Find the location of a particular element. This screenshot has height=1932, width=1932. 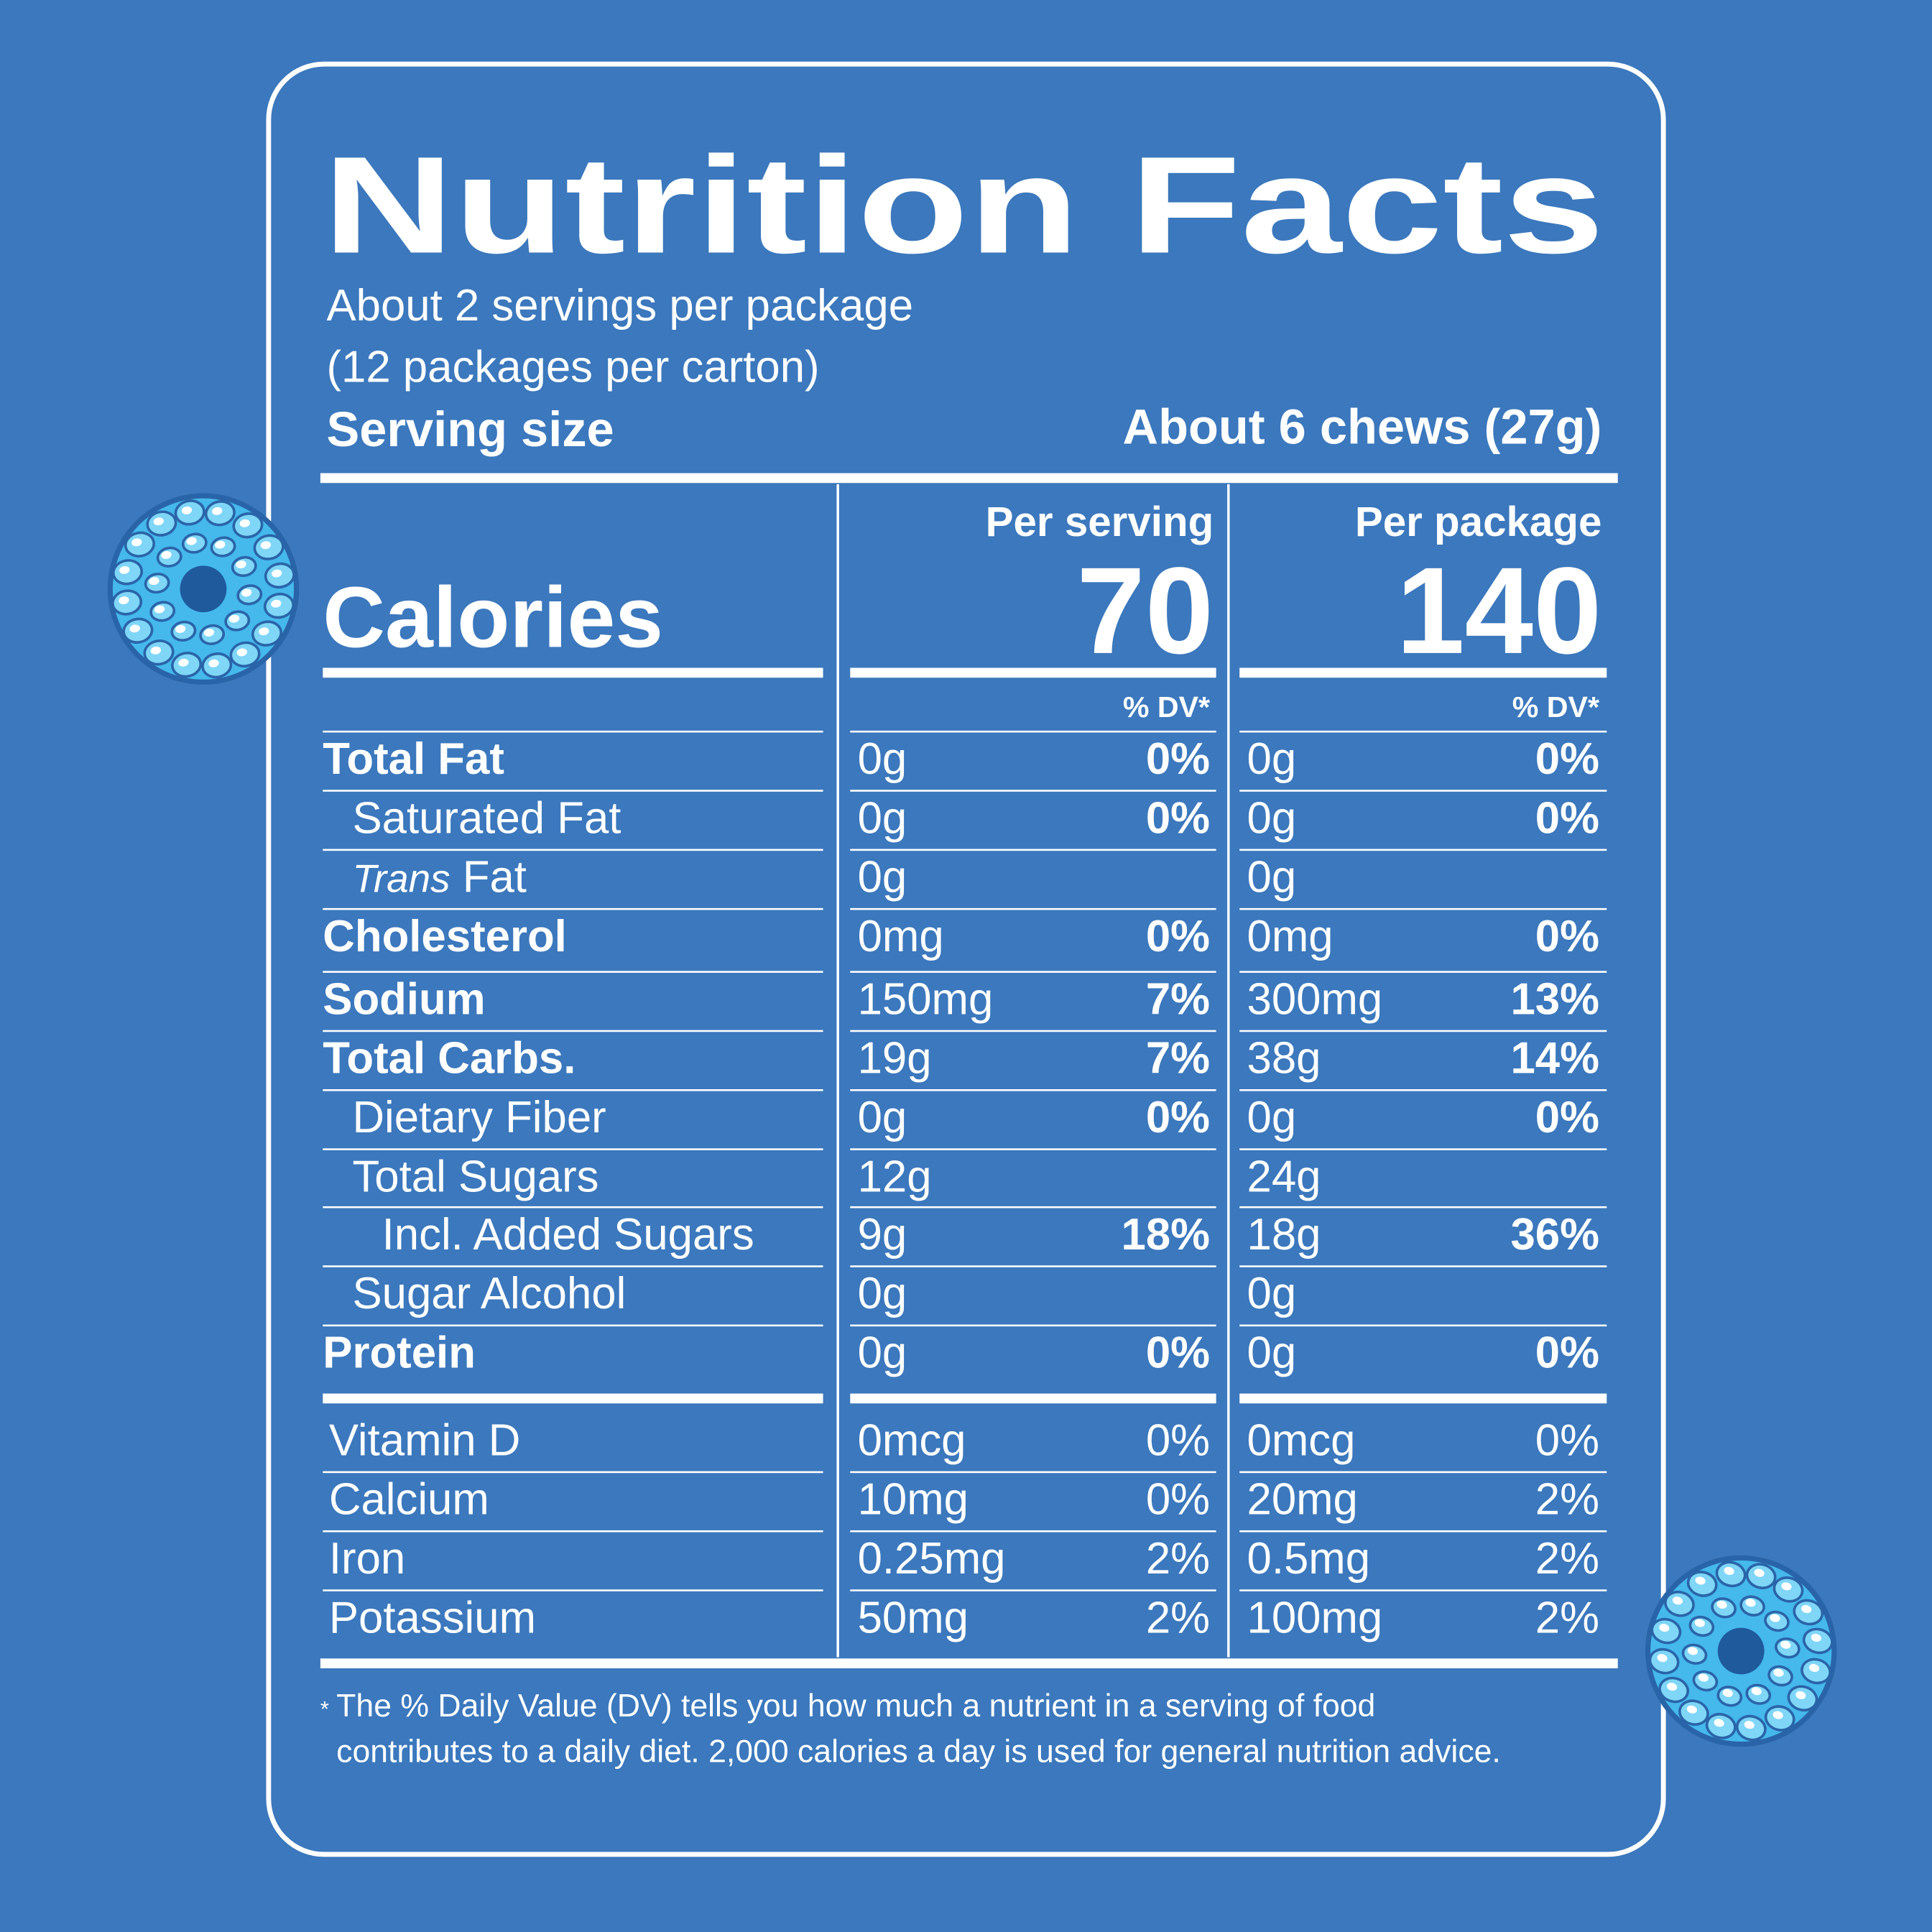

calories-value: 140 is located at coordinates (1498, 611).